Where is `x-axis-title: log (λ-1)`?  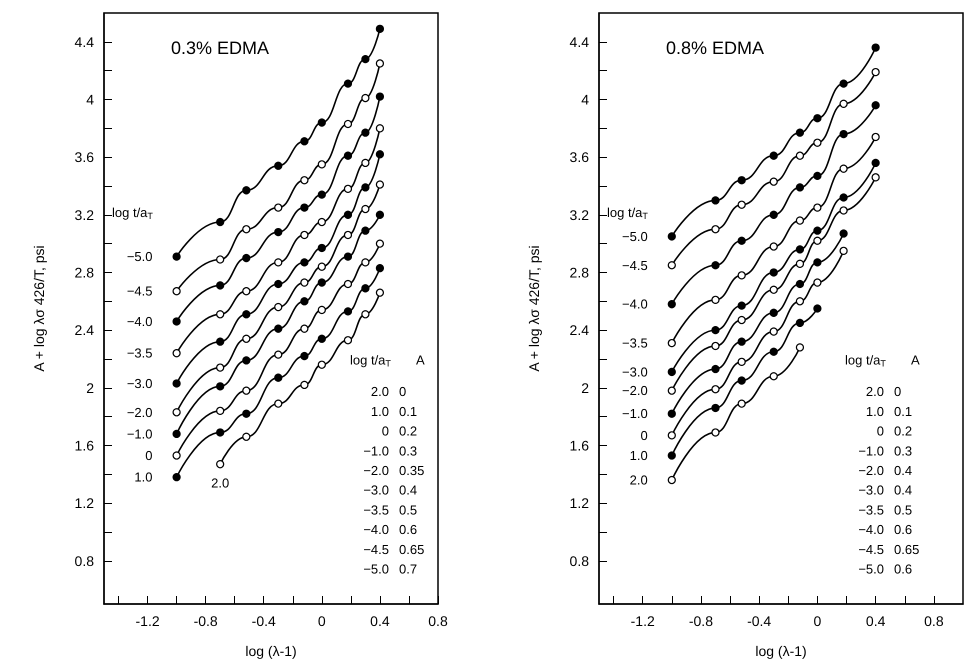 x-axis-title: log (λ-1) is located at coordinates (781, 651).